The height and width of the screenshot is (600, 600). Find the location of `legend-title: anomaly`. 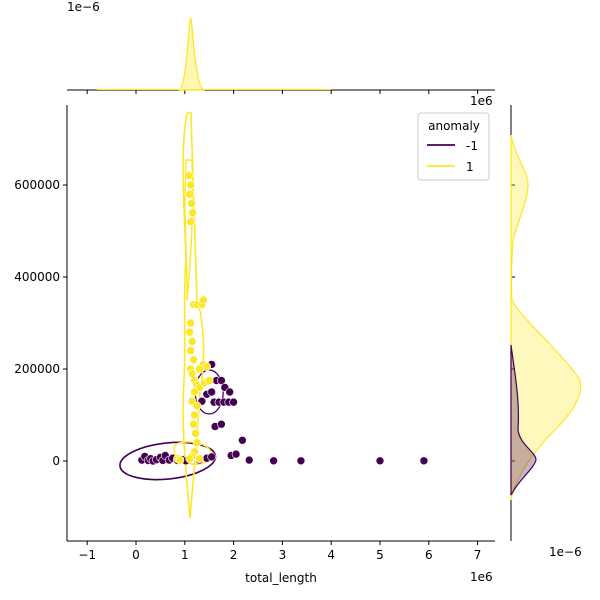

legend-title: anomaly is located at coordinates (454, 126).